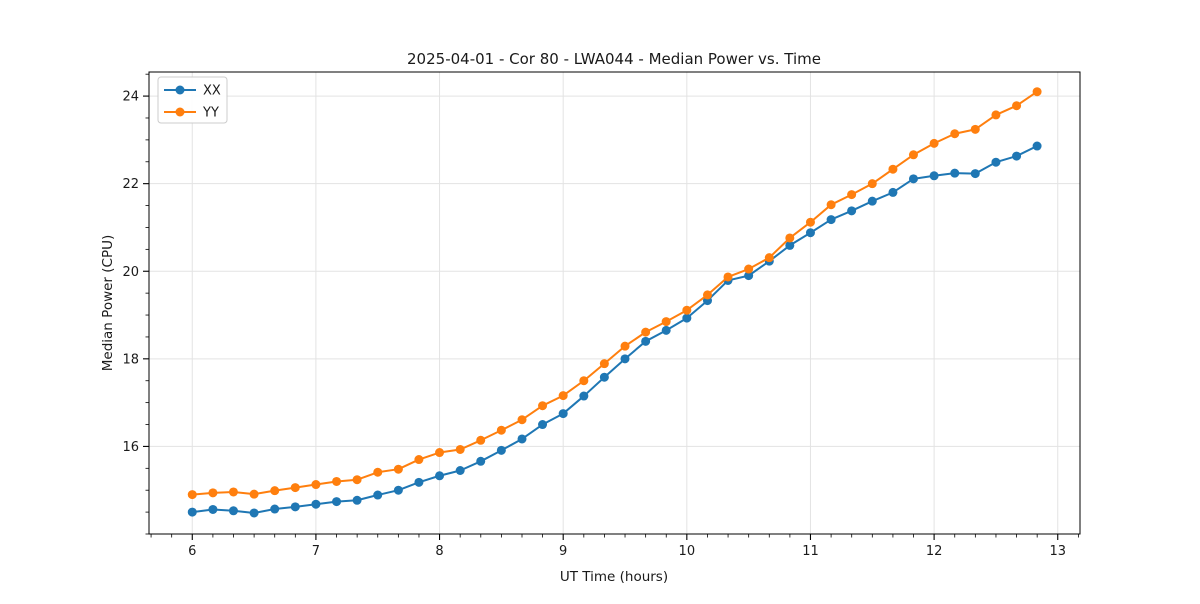 This screenshot has height=604, width=1200. Describe the element at coordinates (439, 551) in the screenshot. I see `x-tick-label: 8` at that location.